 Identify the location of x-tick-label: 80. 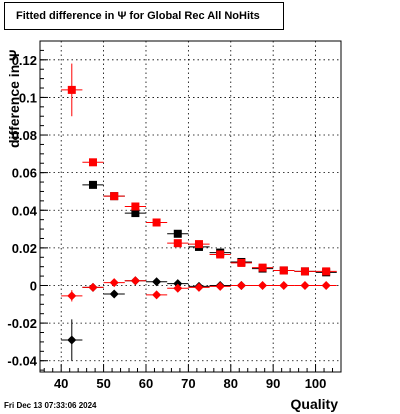
(231, 383).